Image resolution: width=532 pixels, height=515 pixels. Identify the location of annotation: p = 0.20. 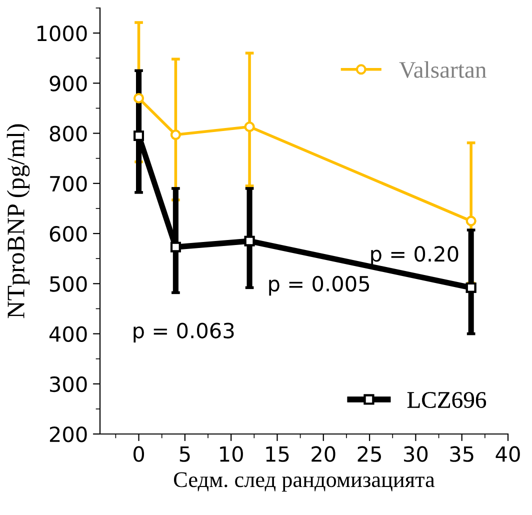
(414, 256).